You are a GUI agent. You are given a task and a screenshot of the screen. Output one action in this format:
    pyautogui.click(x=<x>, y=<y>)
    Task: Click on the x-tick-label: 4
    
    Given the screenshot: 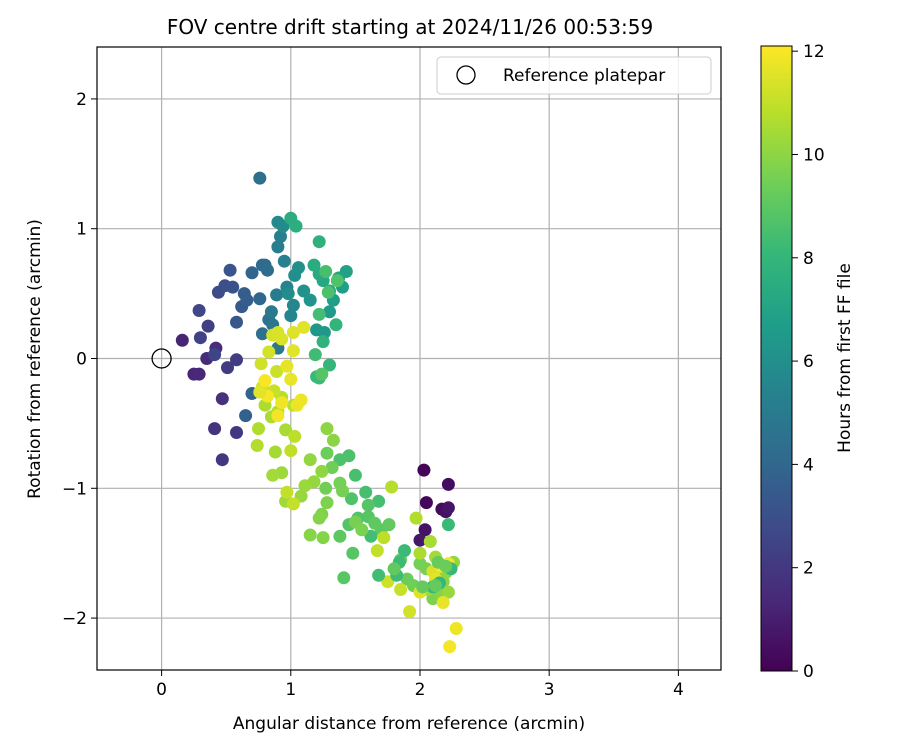 What is the action you would take?
    pyautogui.click(x=678, y=690)
    